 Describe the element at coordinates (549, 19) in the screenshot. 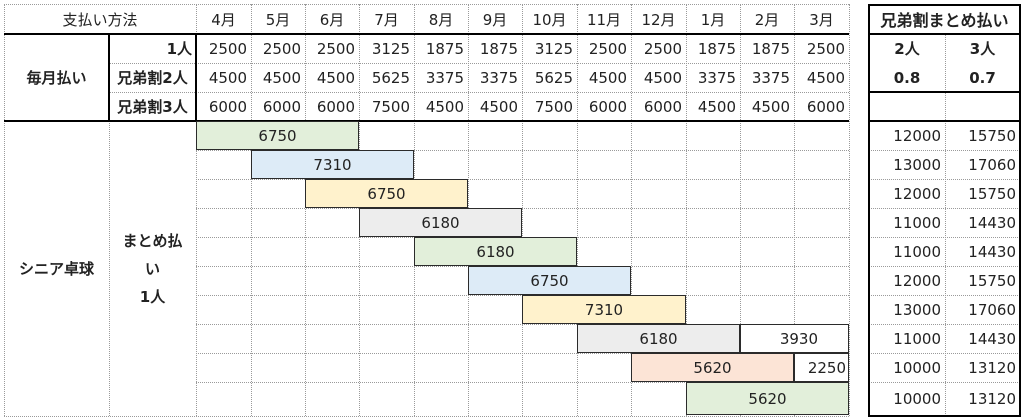

I see `month-header: 10月` at that location.